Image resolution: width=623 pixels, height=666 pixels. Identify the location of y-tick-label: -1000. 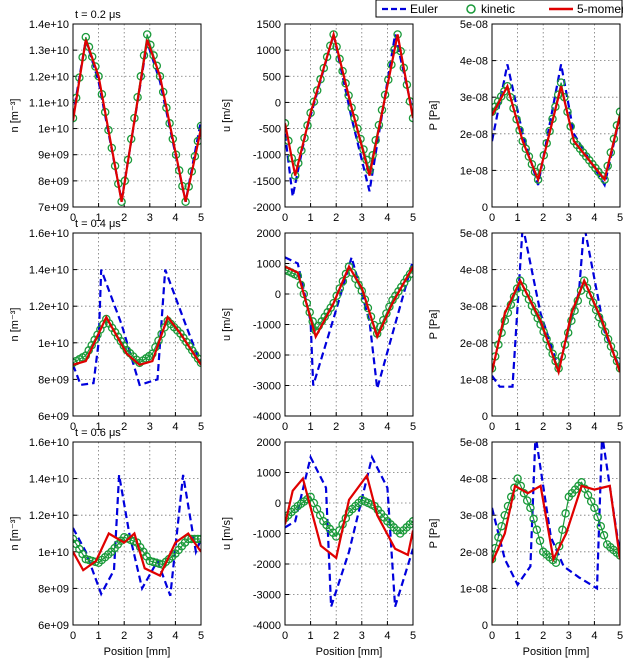
(267, 535).